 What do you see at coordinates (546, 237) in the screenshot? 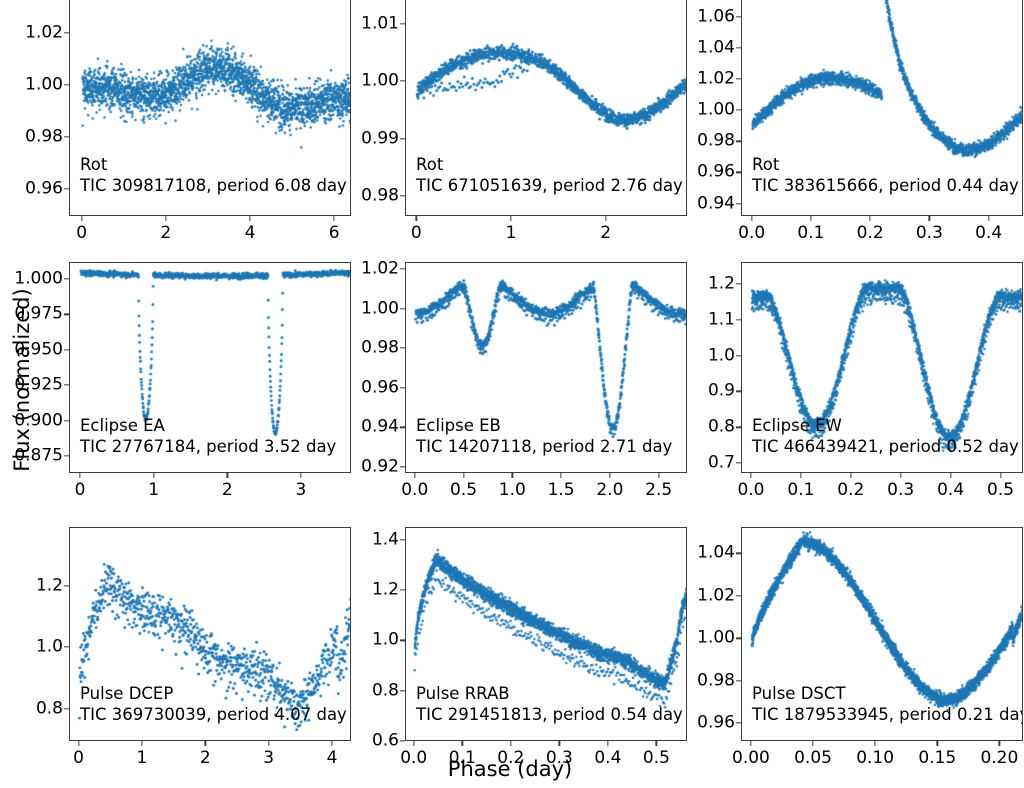
I see `x-axis-tick-labels: 0 1 2` at bounding box center [546, 237].